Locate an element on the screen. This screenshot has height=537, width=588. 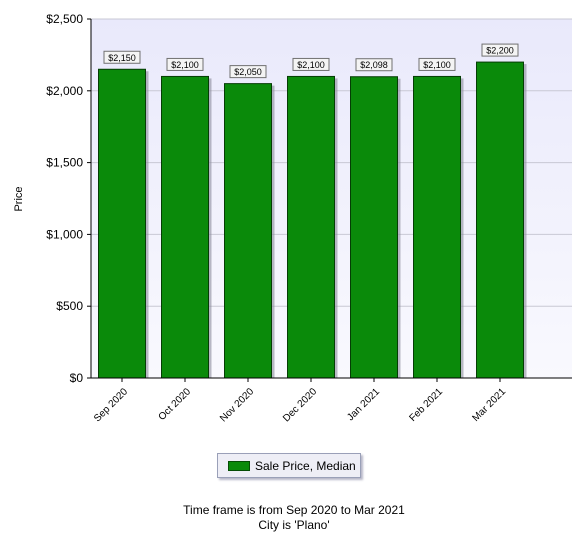
legend: Sale Price, Median is located at coordinates (289, 465).